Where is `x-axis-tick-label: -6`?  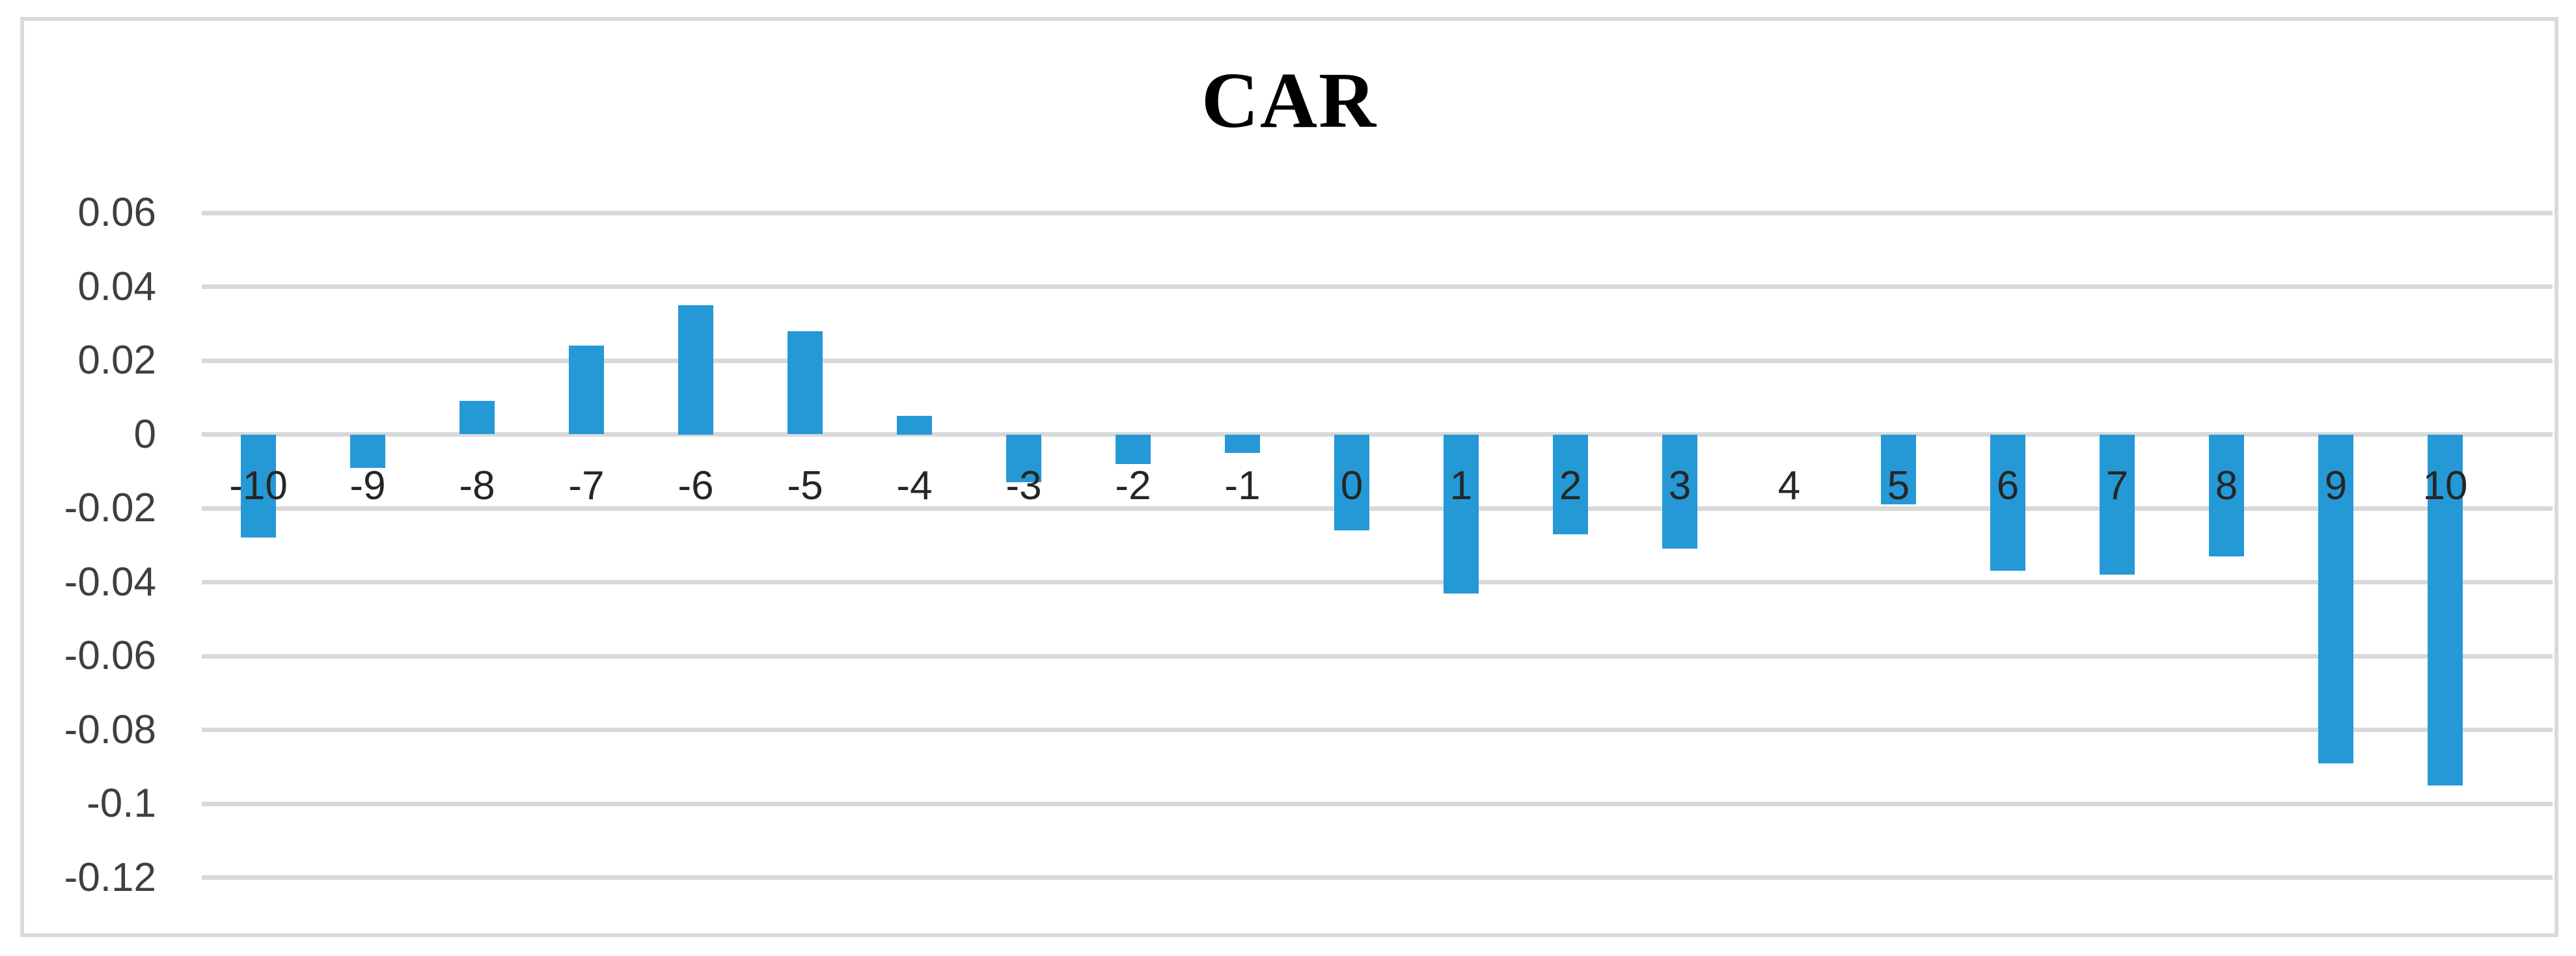 x-axis-tick-label: -6 is located at coordinates (696, 485).